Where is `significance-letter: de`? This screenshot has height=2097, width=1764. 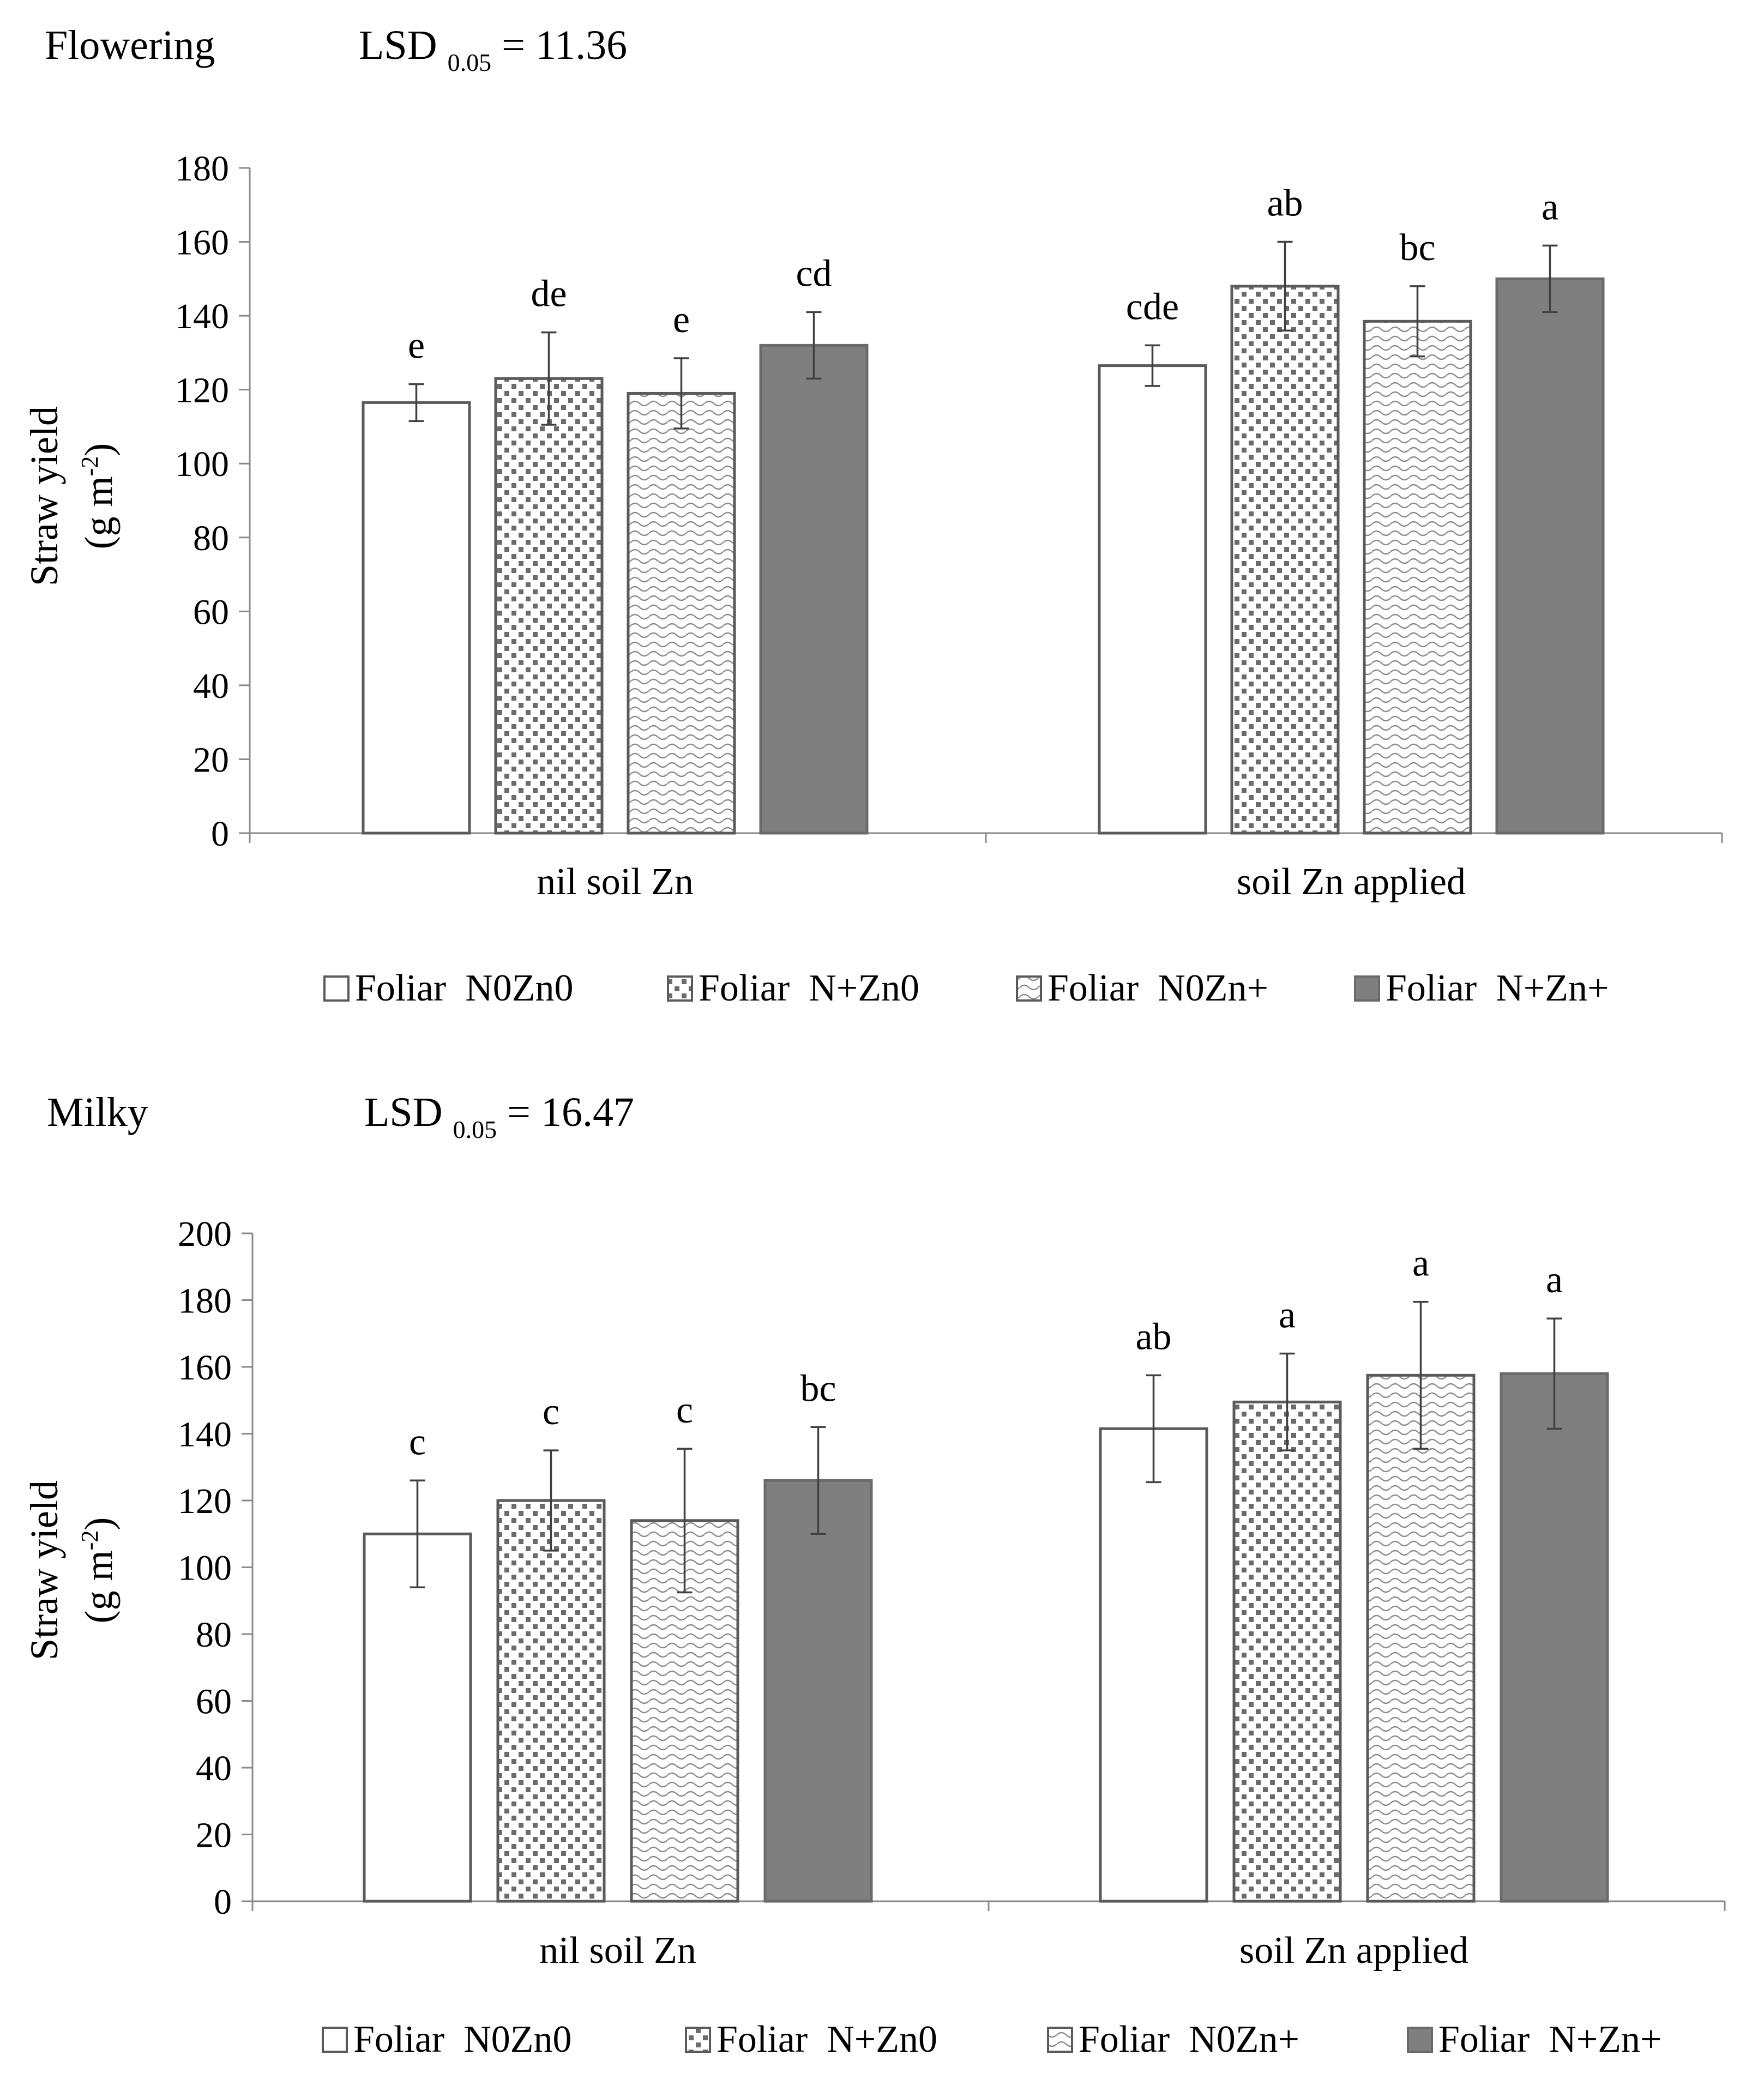 significance-letter: de is located at coordinates (549, 294).